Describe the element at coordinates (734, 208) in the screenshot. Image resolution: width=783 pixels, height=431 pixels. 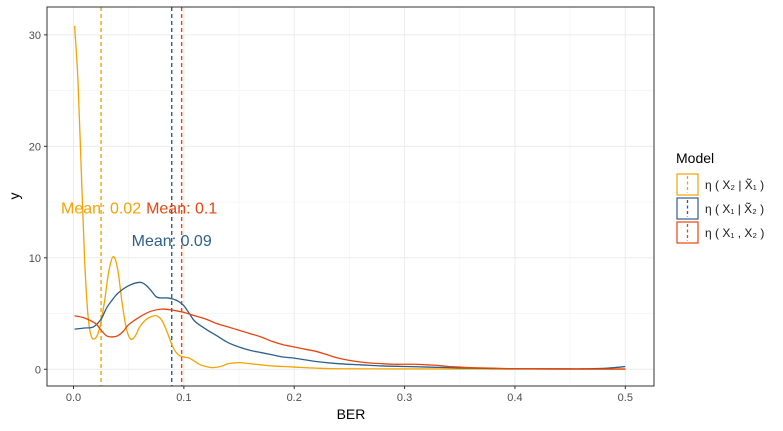
I see `legend-entry-label: η ( X₁ | X̃₂ )` at that location.